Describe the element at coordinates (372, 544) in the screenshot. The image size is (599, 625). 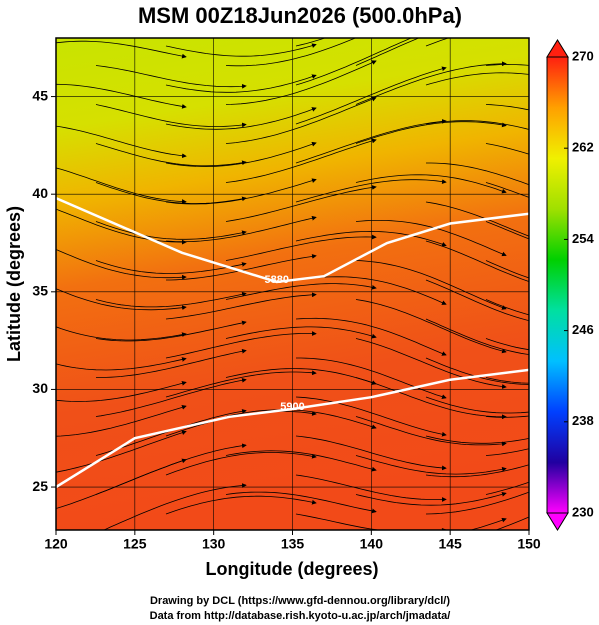
I see `x-tick-label: 140` at that location.